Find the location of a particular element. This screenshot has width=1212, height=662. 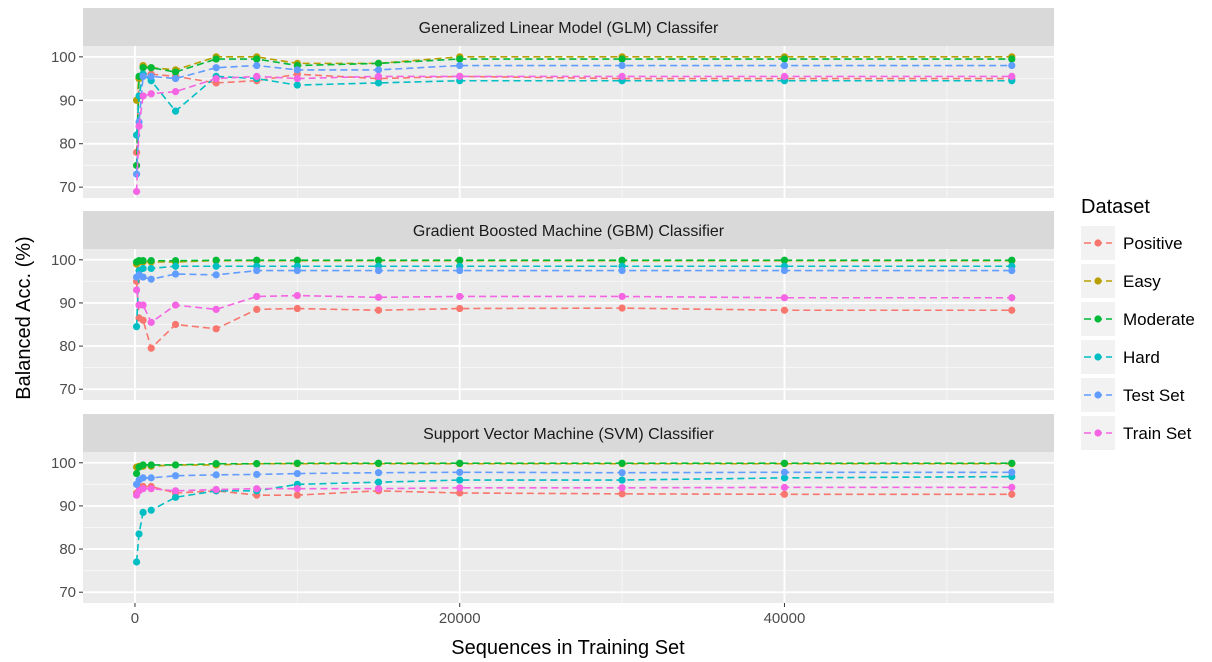

legend-label: Positive is located at coordinates (1153, 243).